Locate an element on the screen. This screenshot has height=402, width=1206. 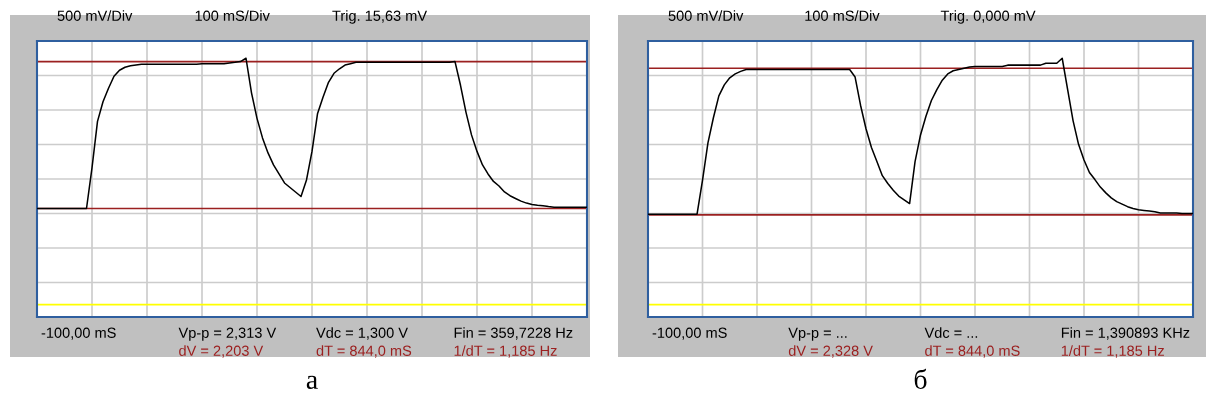
text: Vdc = 1,300 V is located at coordinates (362, 333).